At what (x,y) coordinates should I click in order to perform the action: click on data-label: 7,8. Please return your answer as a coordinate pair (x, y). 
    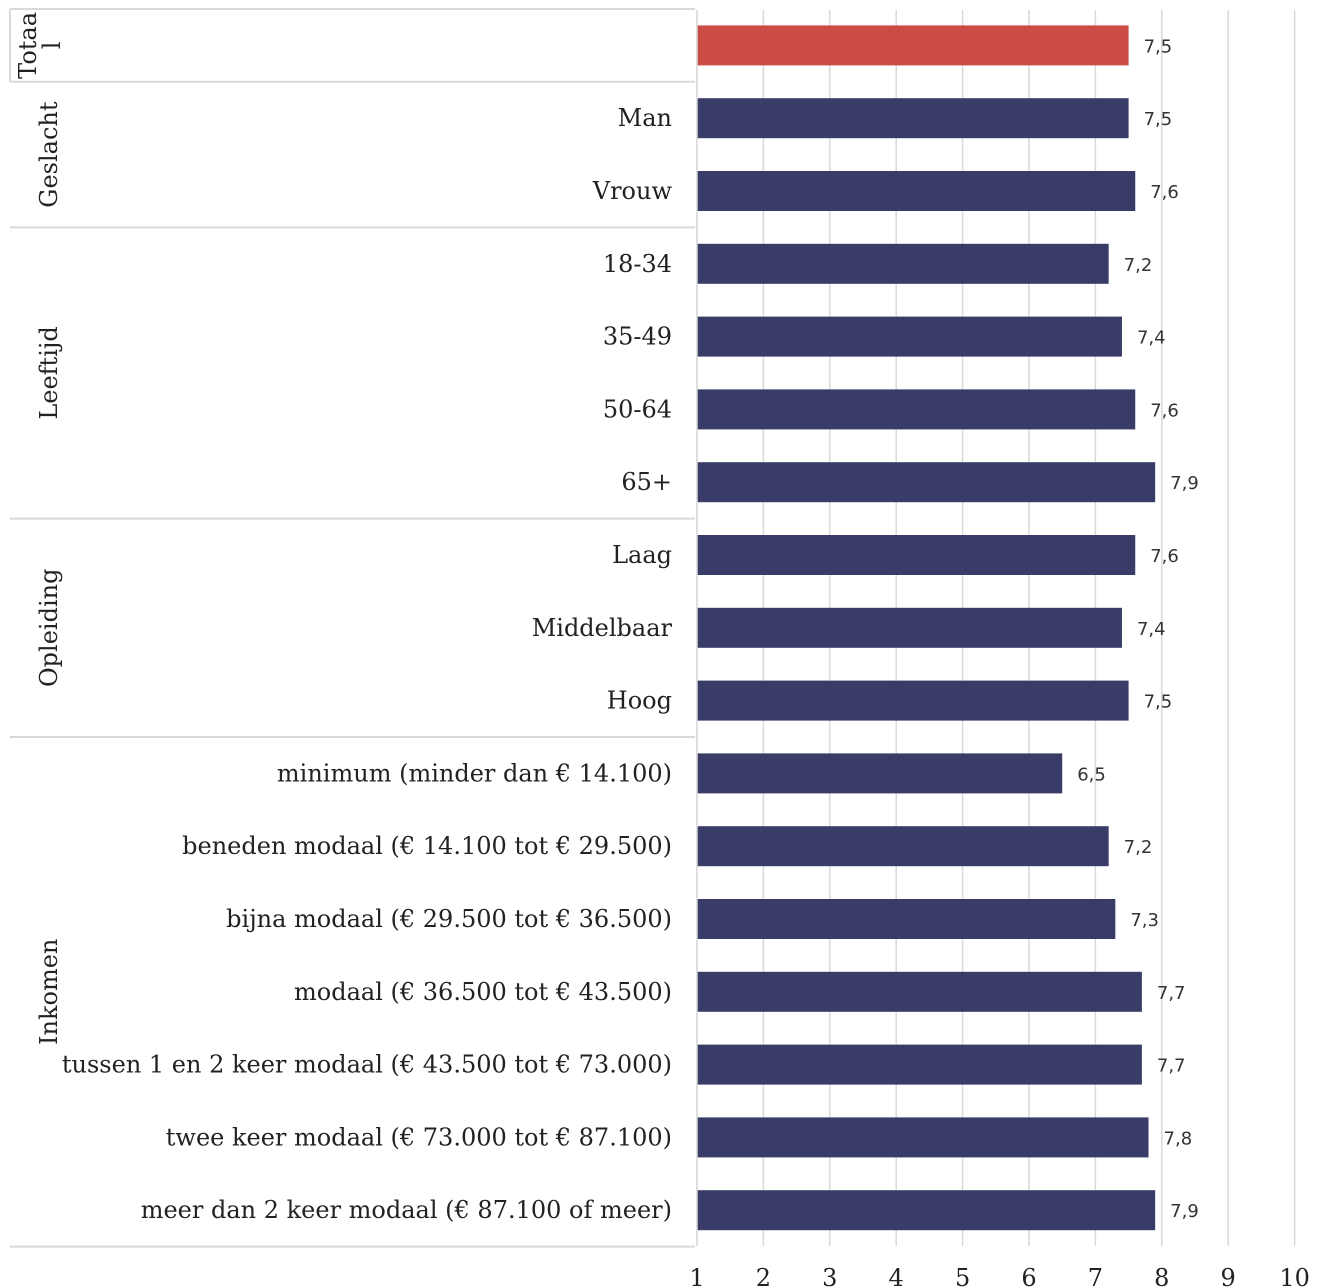
    Looking at the image, I should click on (1178, 1138).